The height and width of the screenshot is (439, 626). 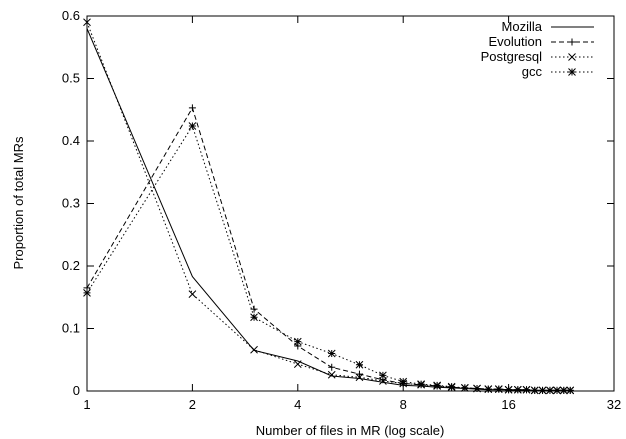 I want to click on y-axis-label: Proportion of total MRs, so click(x=18, y=202).